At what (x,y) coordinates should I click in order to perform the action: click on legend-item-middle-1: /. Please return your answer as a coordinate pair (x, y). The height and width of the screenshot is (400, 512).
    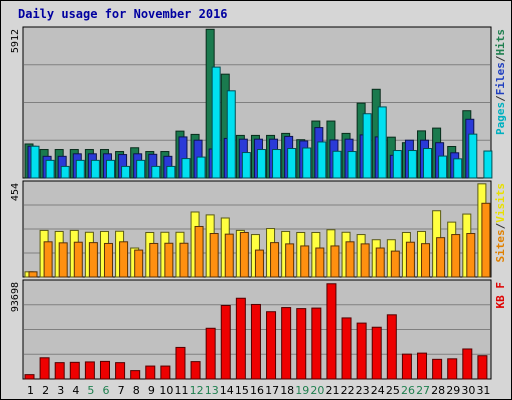
    Looking at the image, I should click on (500, 225).